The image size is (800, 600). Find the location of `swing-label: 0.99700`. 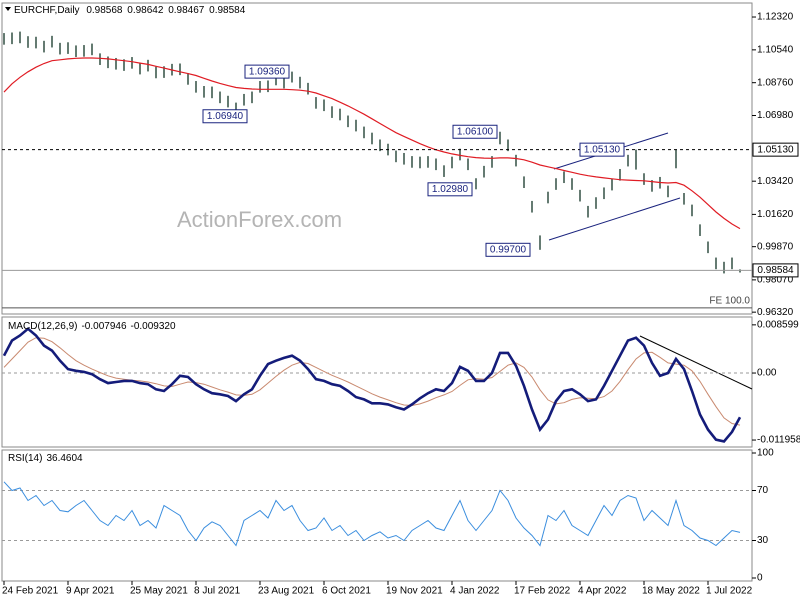

swing-label: 0.99700 is located at coordinates (508, 249).